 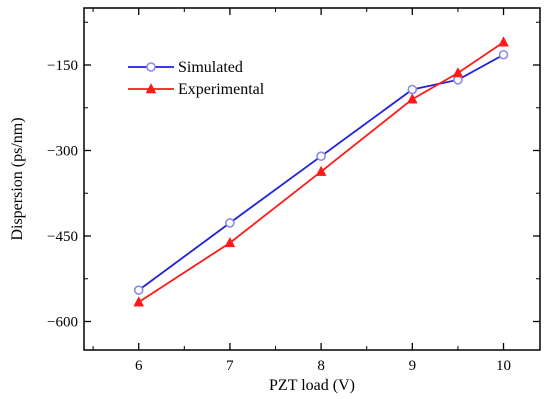 I want to click on x-axis-label: PZT load (V), so click(x=312, y=385).